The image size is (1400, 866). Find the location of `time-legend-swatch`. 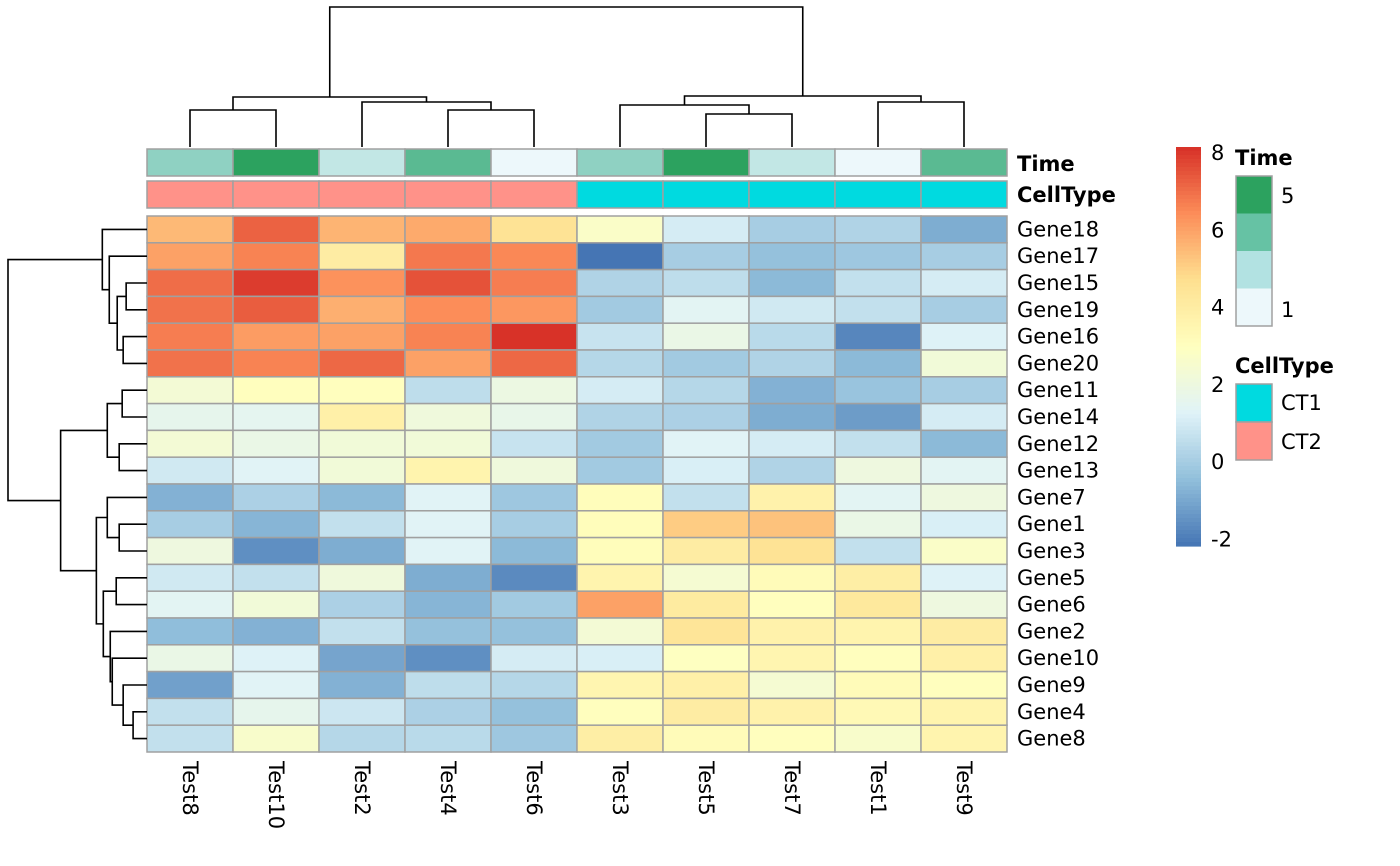

time-legend-swatch is located at coordinates (1254, 195).